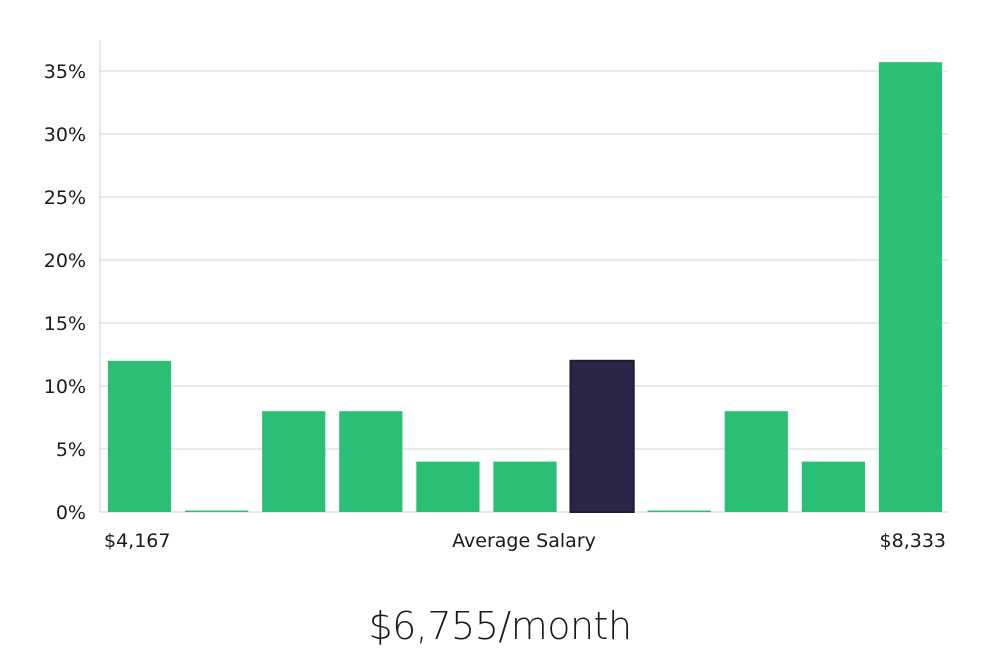 The image size is (1000, 660). Describe the element at coordinates (137, 541) in the screenshot. I see `x-axis-min-label: $4,167` at that location.